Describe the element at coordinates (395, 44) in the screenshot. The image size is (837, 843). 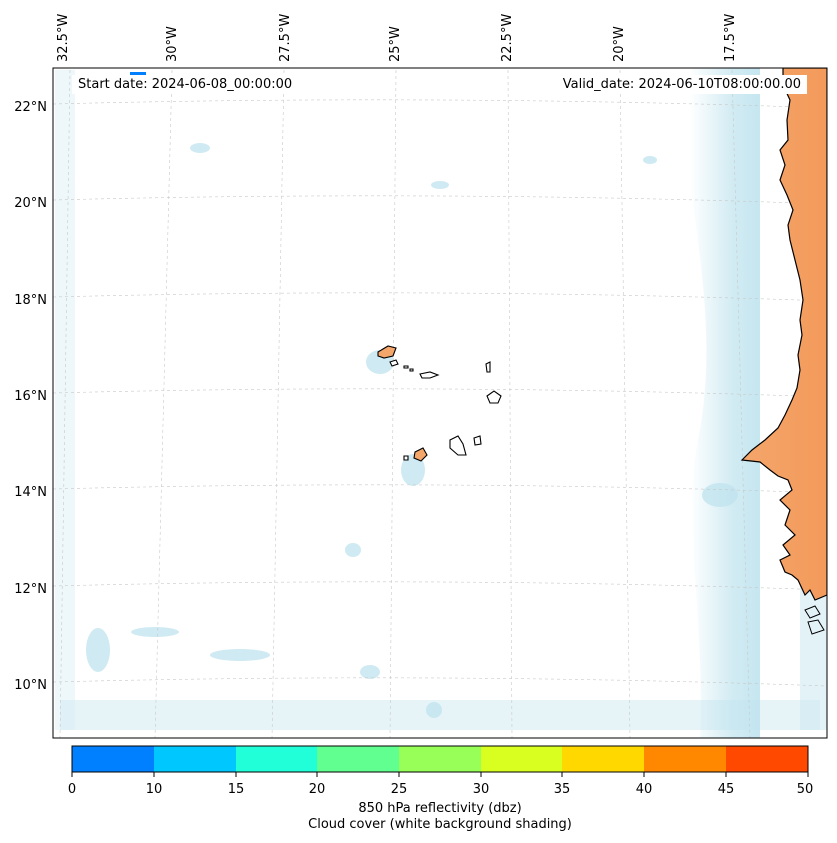
I see `lon-label-25: 25°W` at that location.